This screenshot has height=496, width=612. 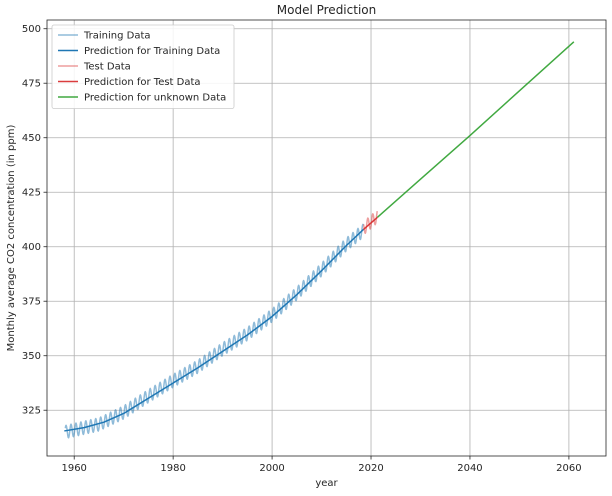 I want to click on y-tick-label: 400, so click(x=31, y=247).